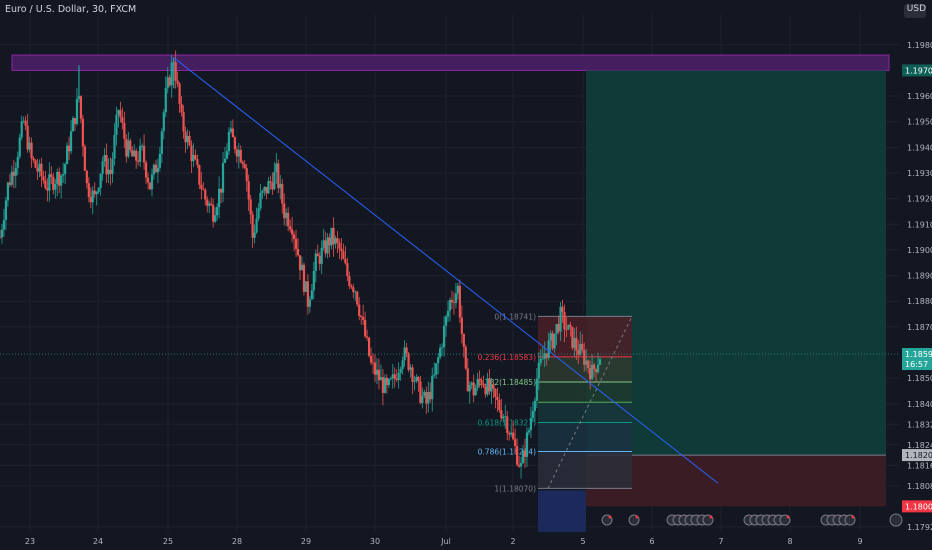 The image size is (932, 550). I want to click on time-tick-label: 28, so click(237, 541).